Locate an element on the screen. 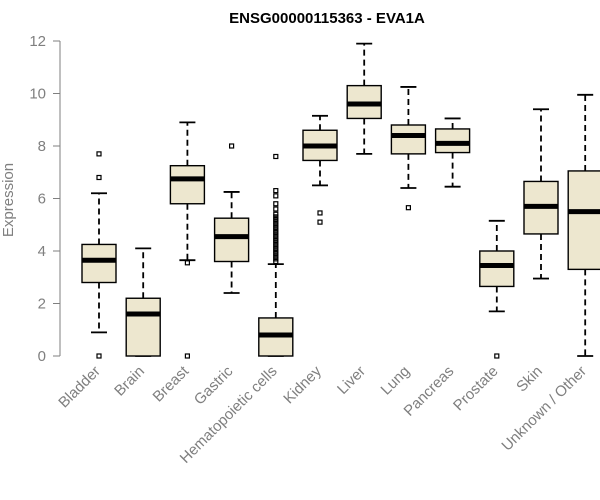 Image resolution: width=600 pixels, height=500 pixels. y-tick-label: 10 is located at coordinates (37, 94).